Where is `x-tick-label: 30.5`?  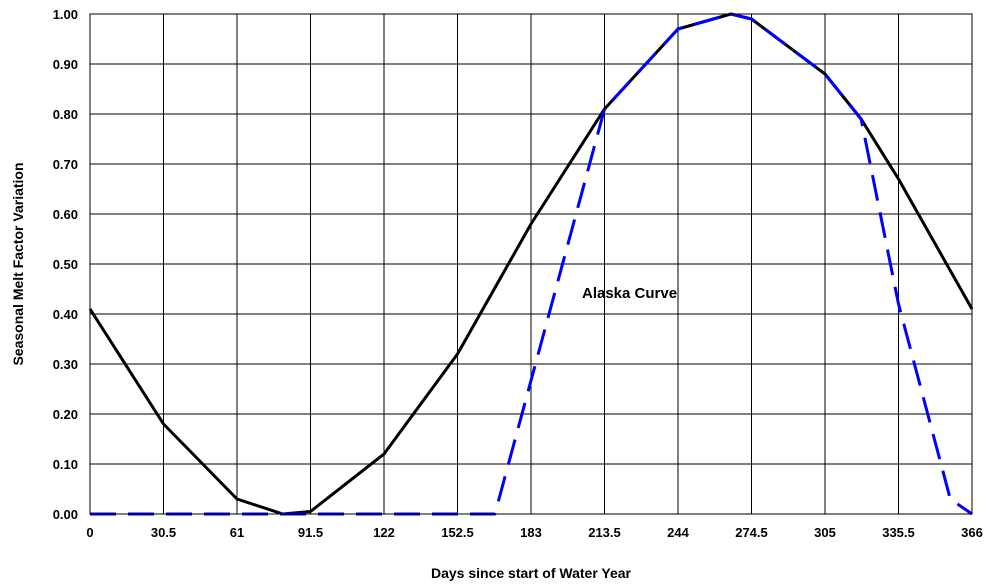 x-tick-label: 30.5 is located at coordinates (163, 532).